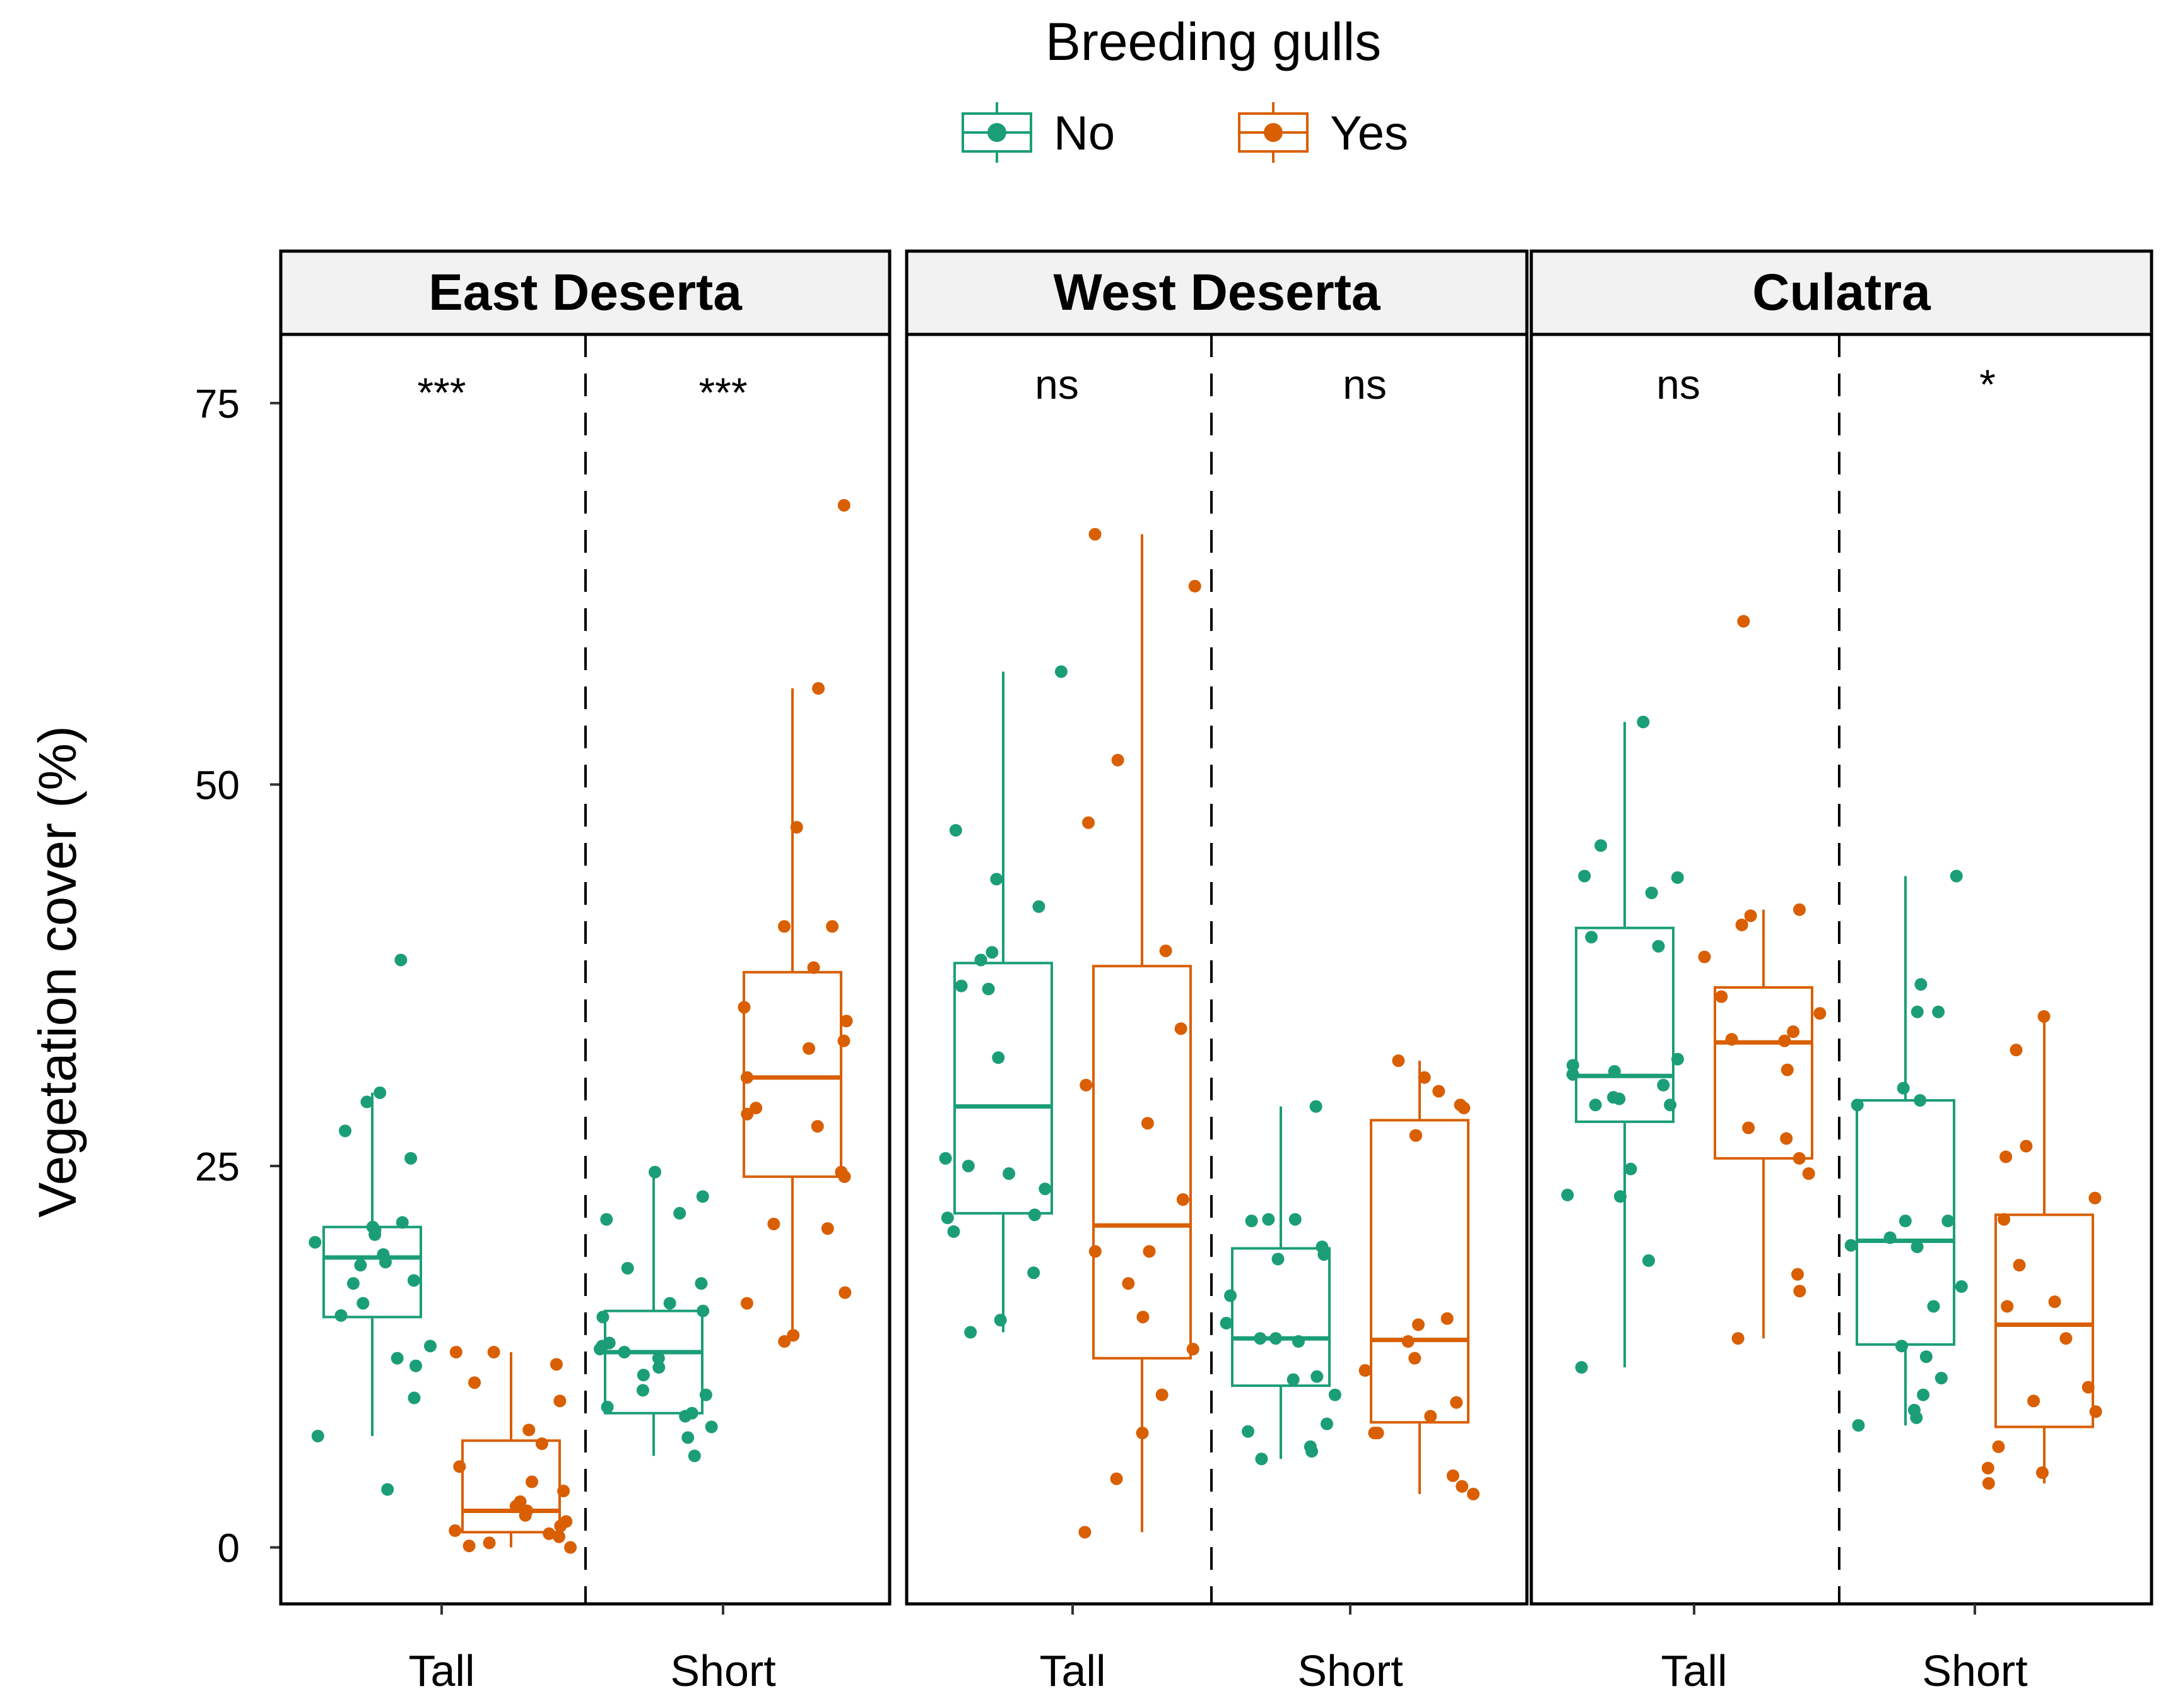 The width and height of the screenshot is (2161, 1708). What do you see at coordinates (441, 392) in the screenshot?
I see `significance-label: ***` at bounding box center [441, 392].